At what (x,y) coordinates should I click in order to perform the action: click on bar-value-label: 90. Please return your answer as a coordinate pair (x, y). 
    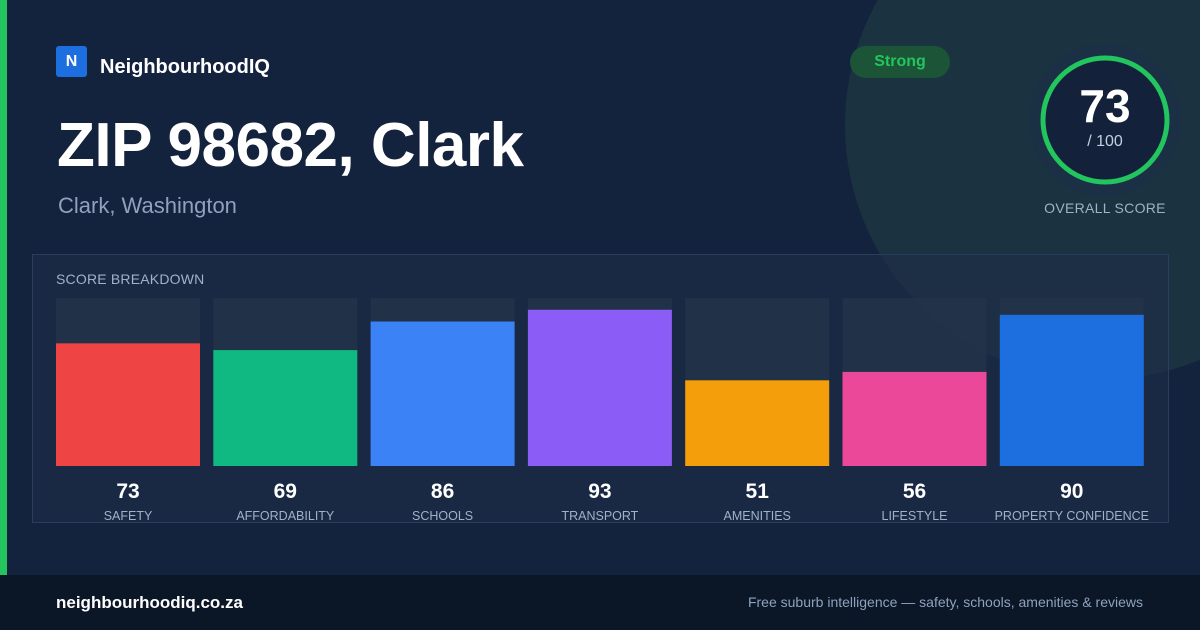
    Looking at the image, I should click on (1071, 491).